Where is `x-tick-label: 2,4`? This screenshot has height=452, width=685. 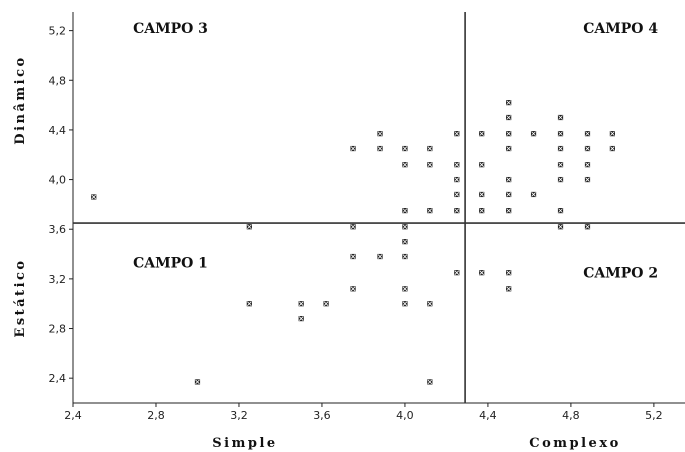 x-tick-label: 2,4 is located at coordinates (73, 415).